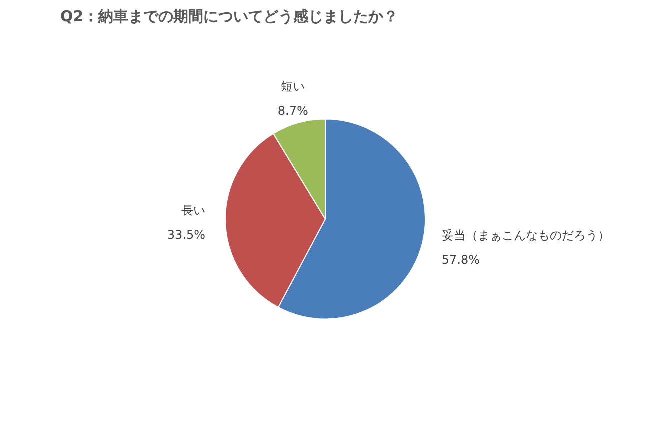 The width and height of the screenshot is (650, 433). I want to click on data-label: 57.8%, so click(461, 259).